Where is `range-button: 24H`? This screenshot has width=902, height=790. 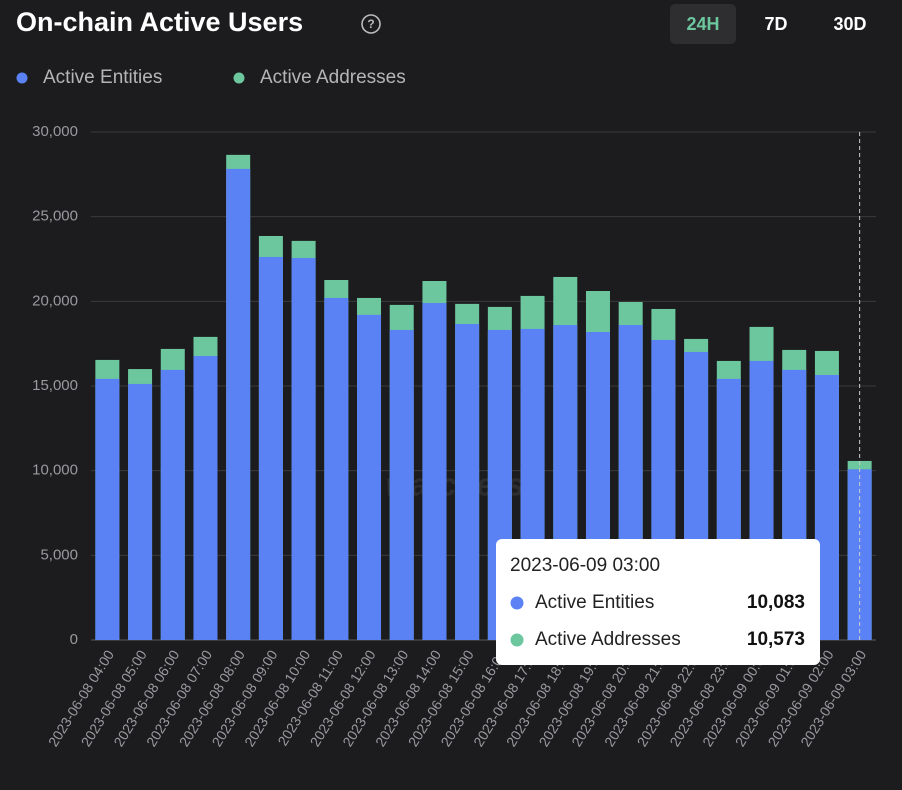
range-button: 24H is located at coordinates (702, 24).